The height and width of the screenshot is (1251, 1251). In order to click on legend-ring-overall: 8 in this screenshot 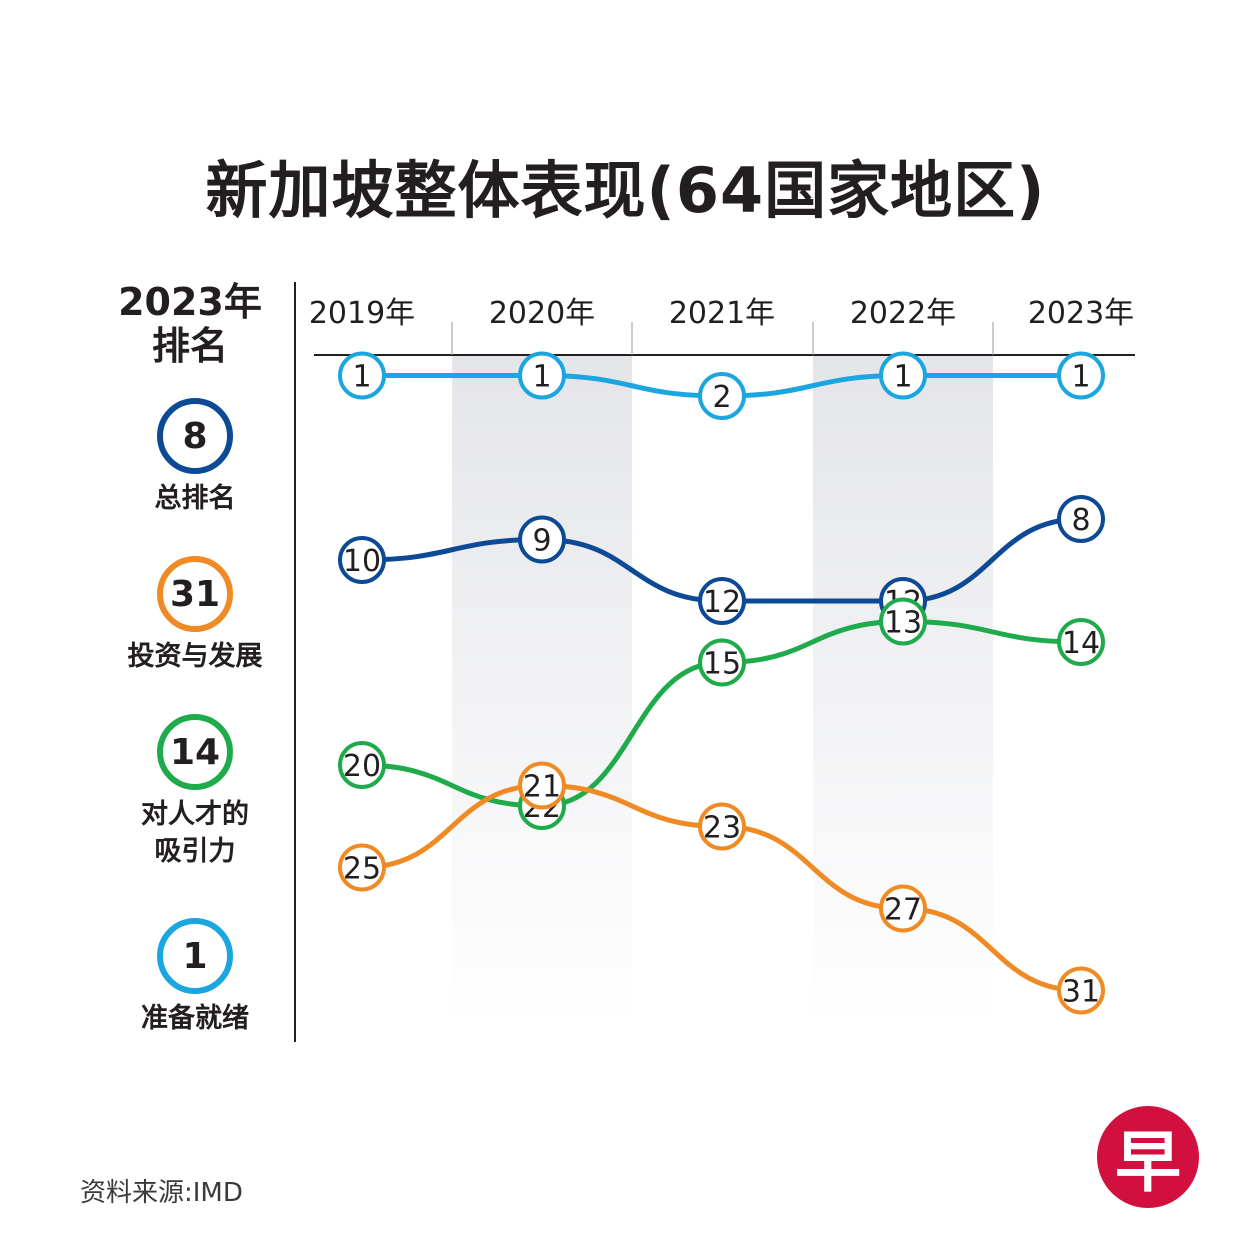, I will do `click(195, 436)`.